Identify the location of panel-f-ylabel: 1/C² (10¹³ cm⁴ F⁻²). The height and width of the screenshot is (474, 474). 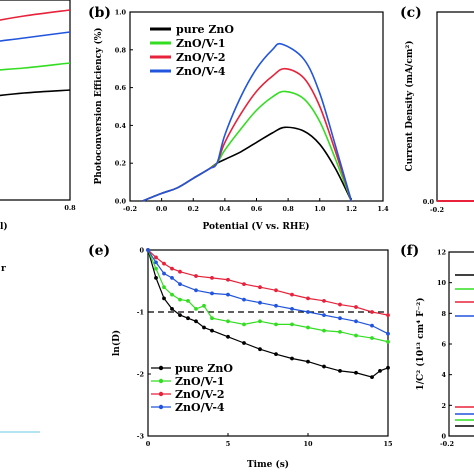
(420, 343).